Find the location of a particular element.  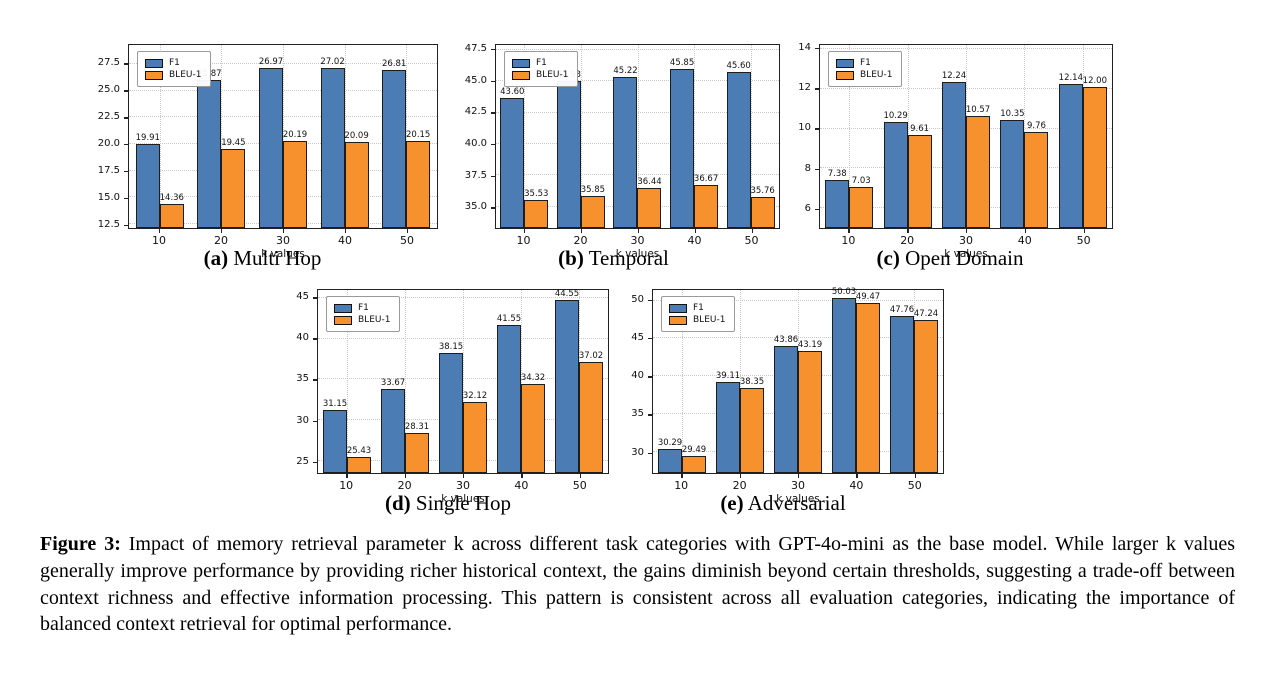

y-tick-label: 30 is located at coordinates (302, 420).